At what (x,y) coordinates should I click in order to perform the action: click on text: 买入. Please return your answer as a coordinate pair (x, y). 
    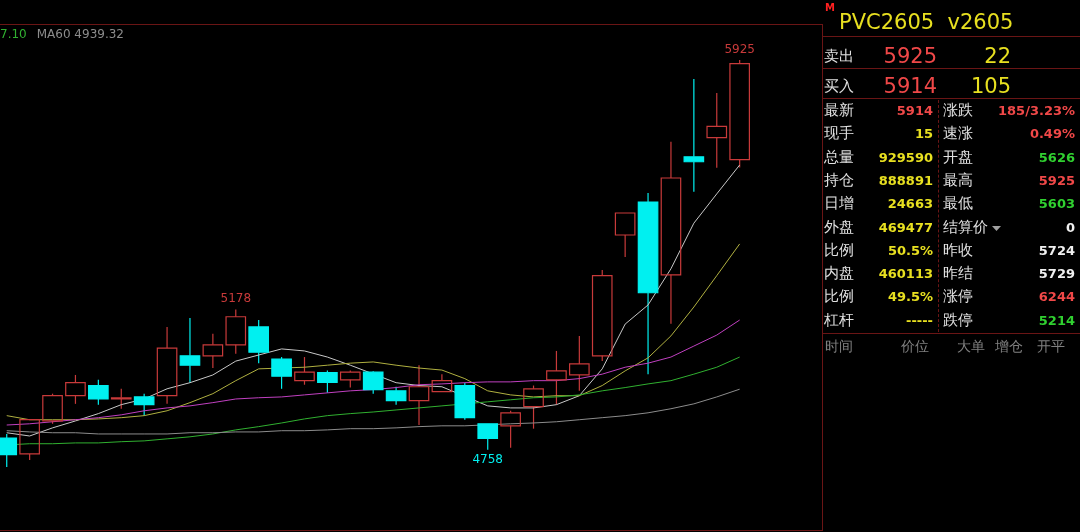
    Looking at the image, I should click on (839, 85).